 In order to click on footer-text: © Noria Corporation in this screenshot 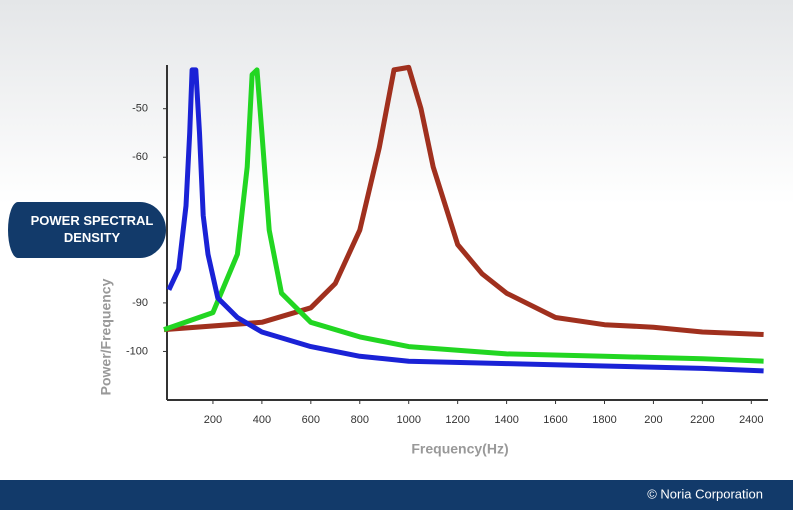, I will do `click(705, 493)`.